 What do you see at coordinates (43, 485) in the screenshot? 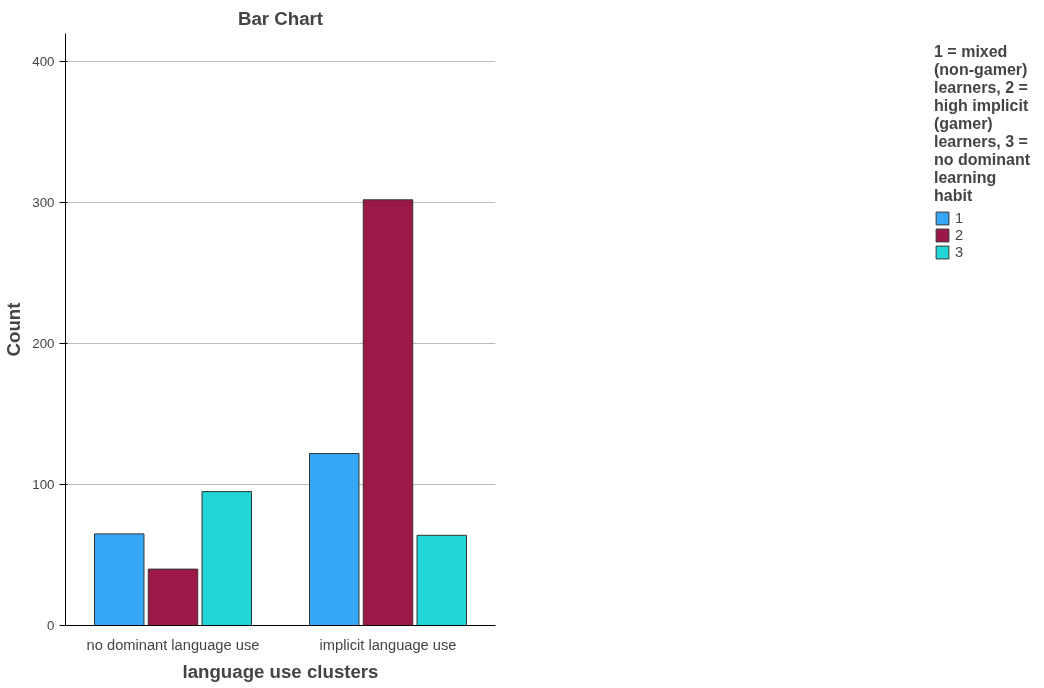
I see `y-tick-label: 100` at bounding box center [43, 485].